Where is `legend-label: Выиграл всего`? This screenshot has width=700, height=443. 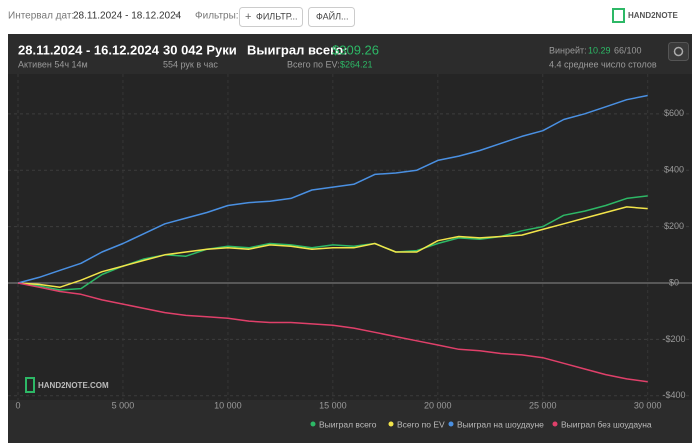 legend-label: Выиграл всего is located at coordinates (348, 424).